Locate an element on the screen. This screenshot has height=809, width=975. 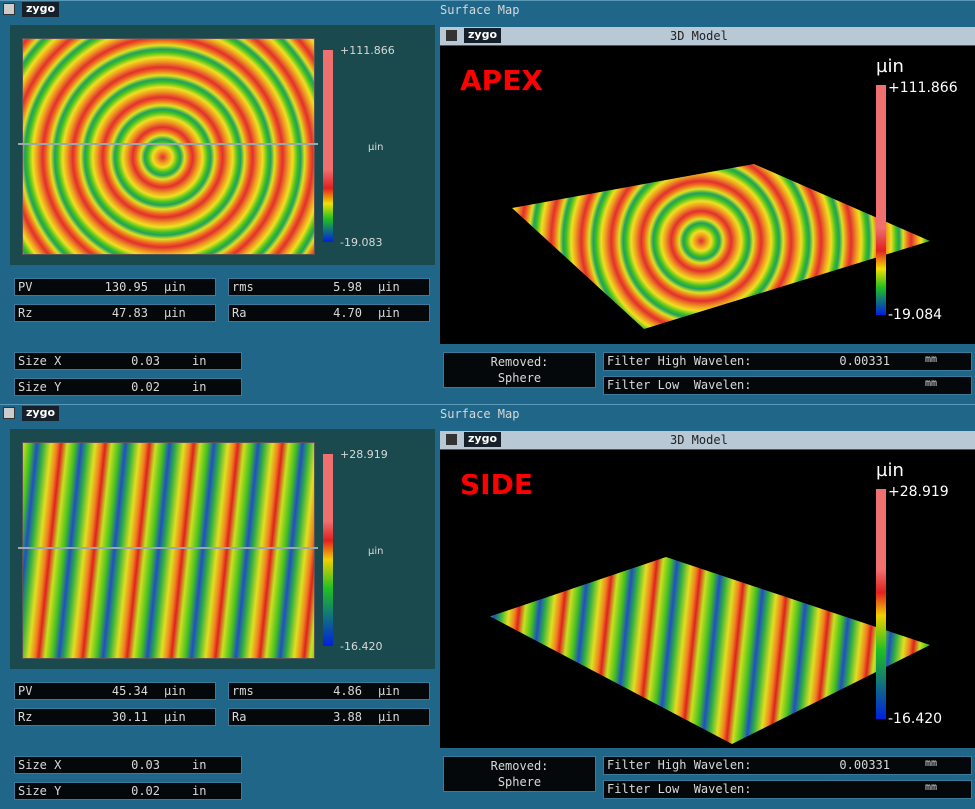
stat-value: 47.83 is located at coordinates (129, 313).